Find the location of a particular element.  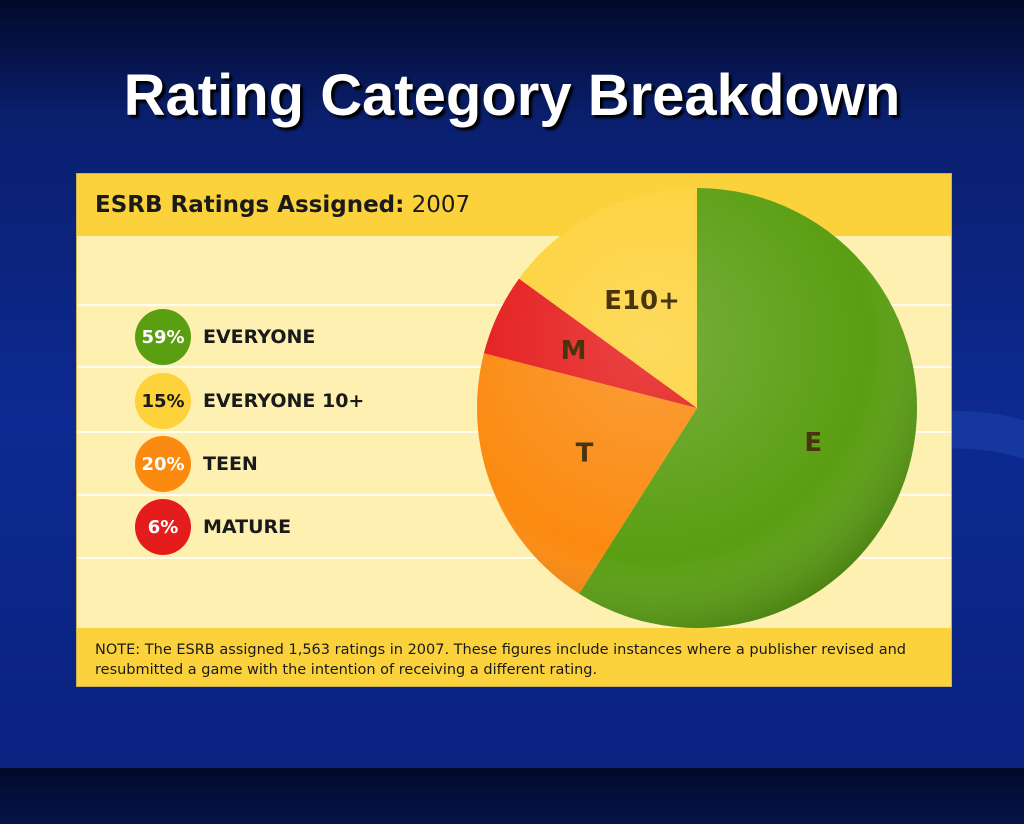

legend-item-everyone: 59% EVERYONE is located at coordinates (300, 337).